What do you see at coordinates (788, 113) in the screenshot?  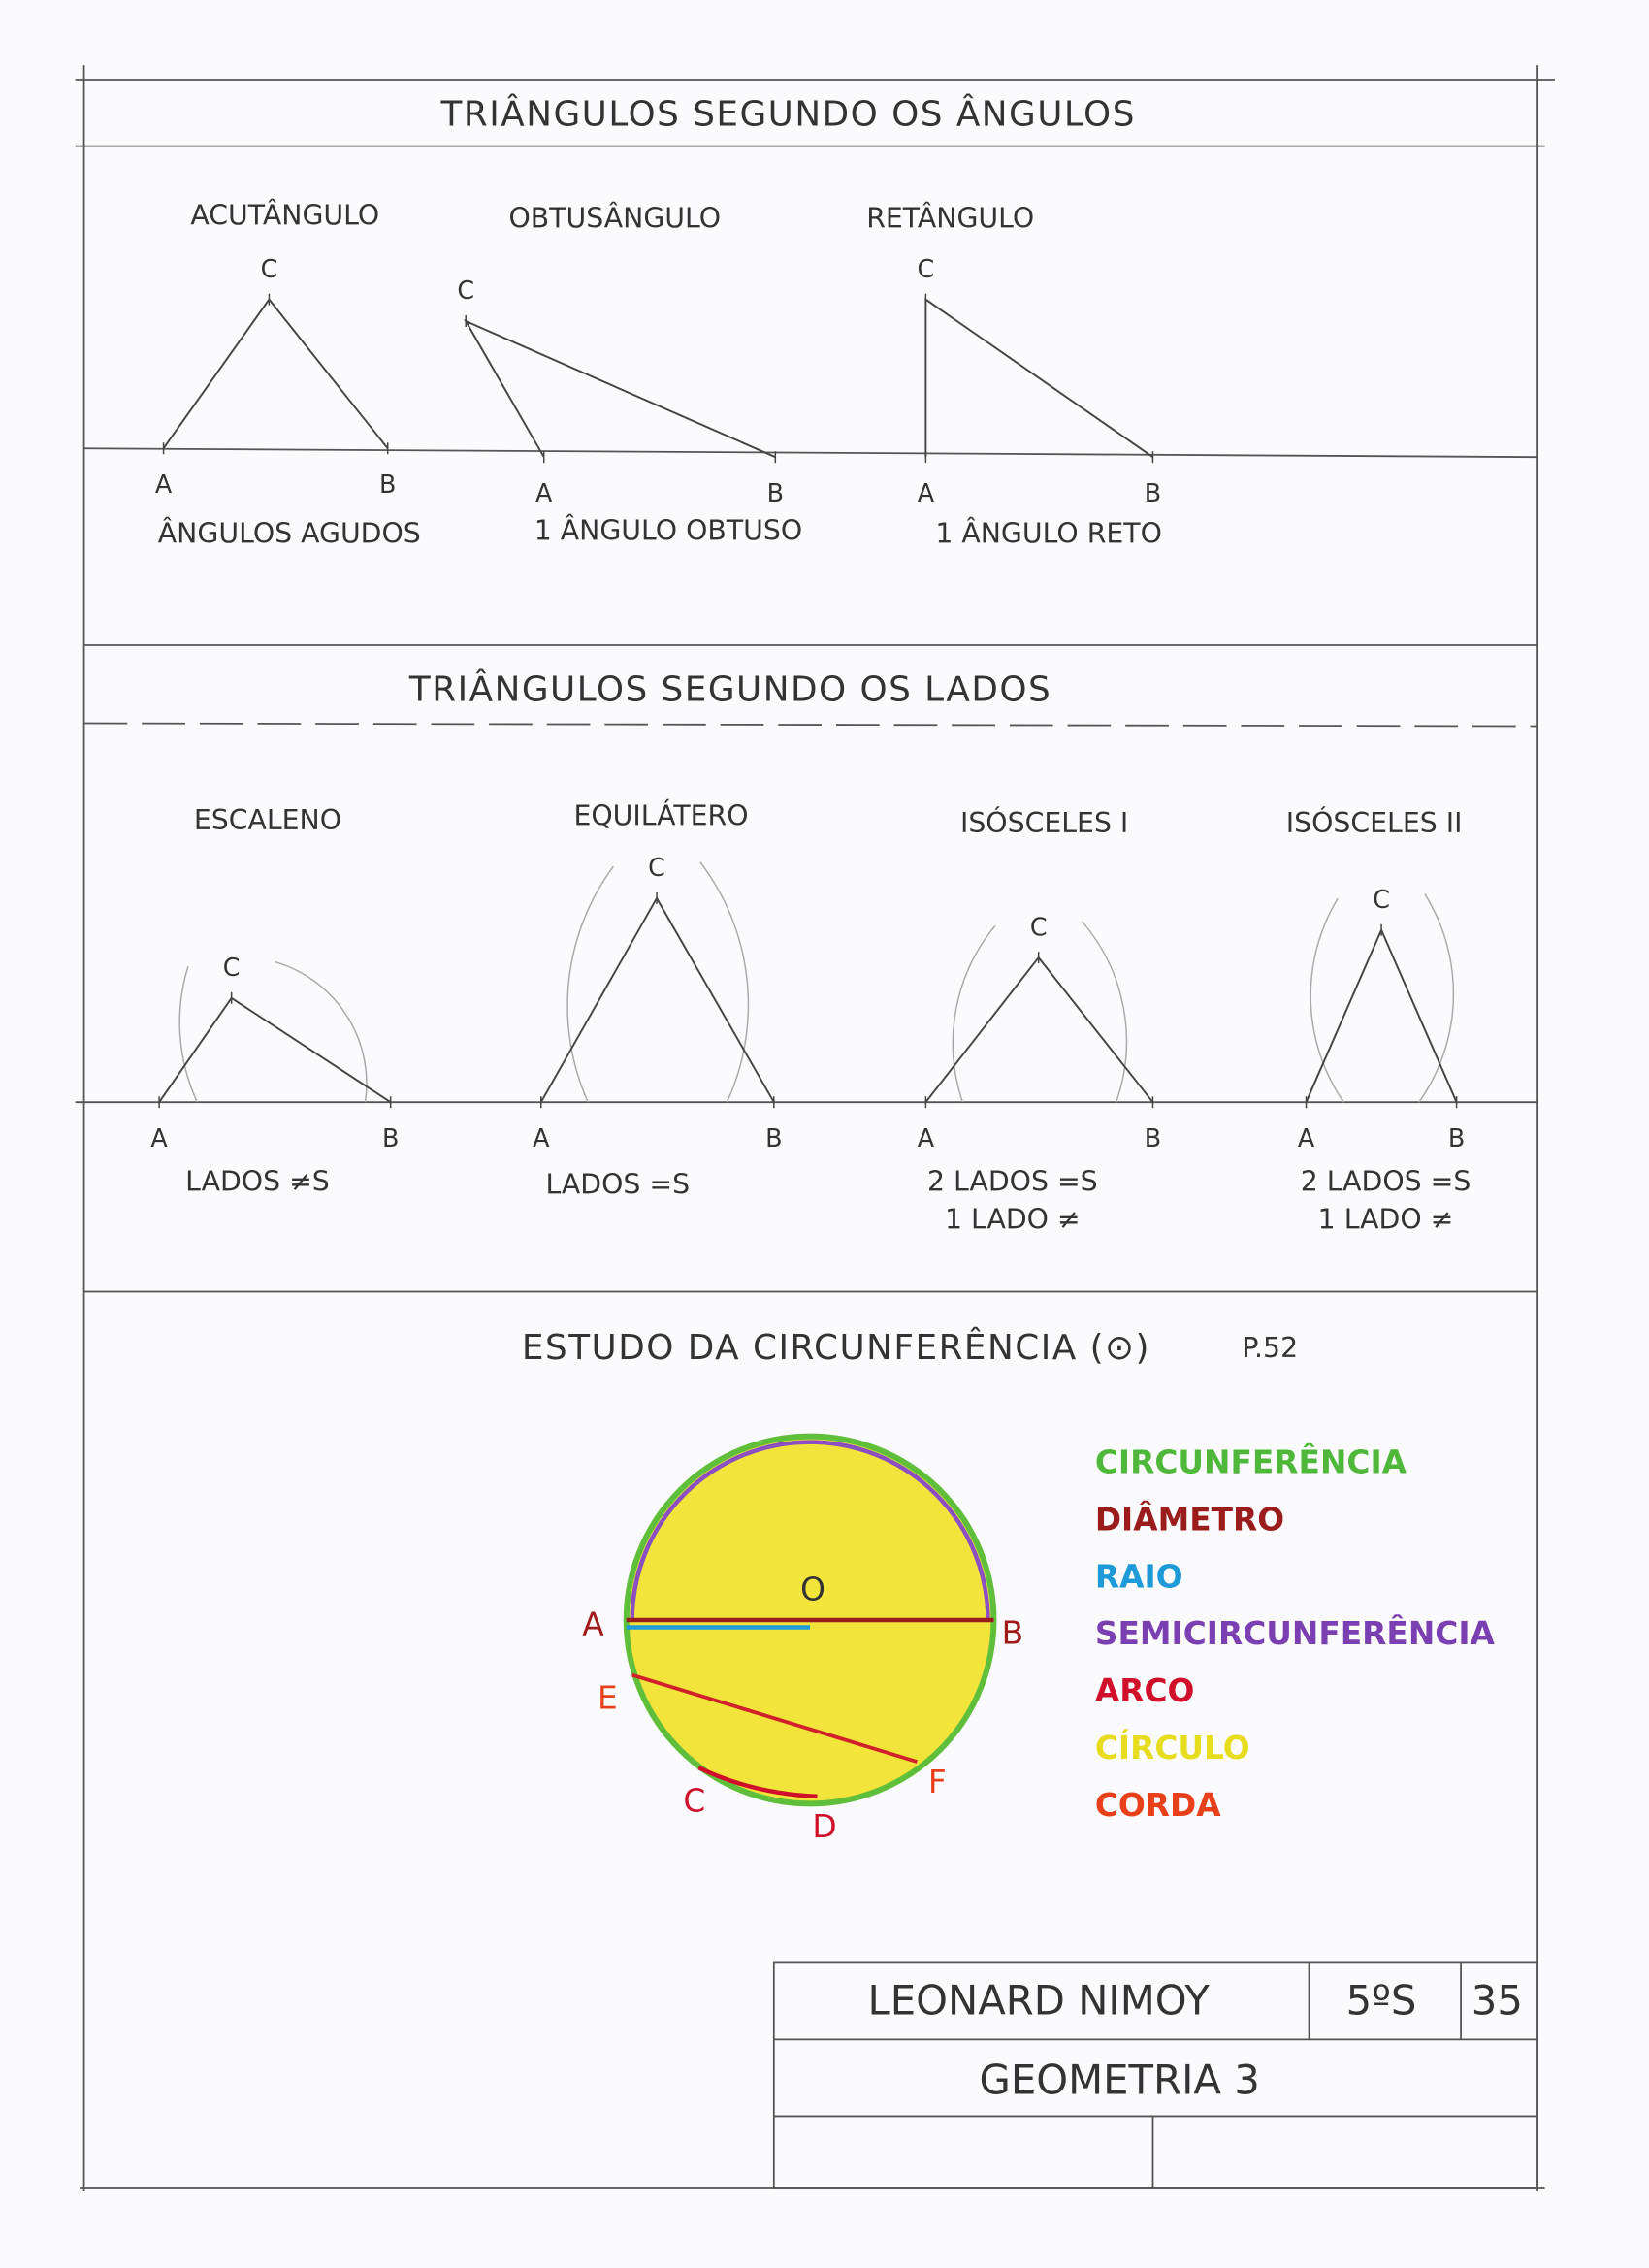 I see `section-title: TRIÂNGULOS SEGUNDO OS ÂNGULOS` at bounding box center [788, 113].